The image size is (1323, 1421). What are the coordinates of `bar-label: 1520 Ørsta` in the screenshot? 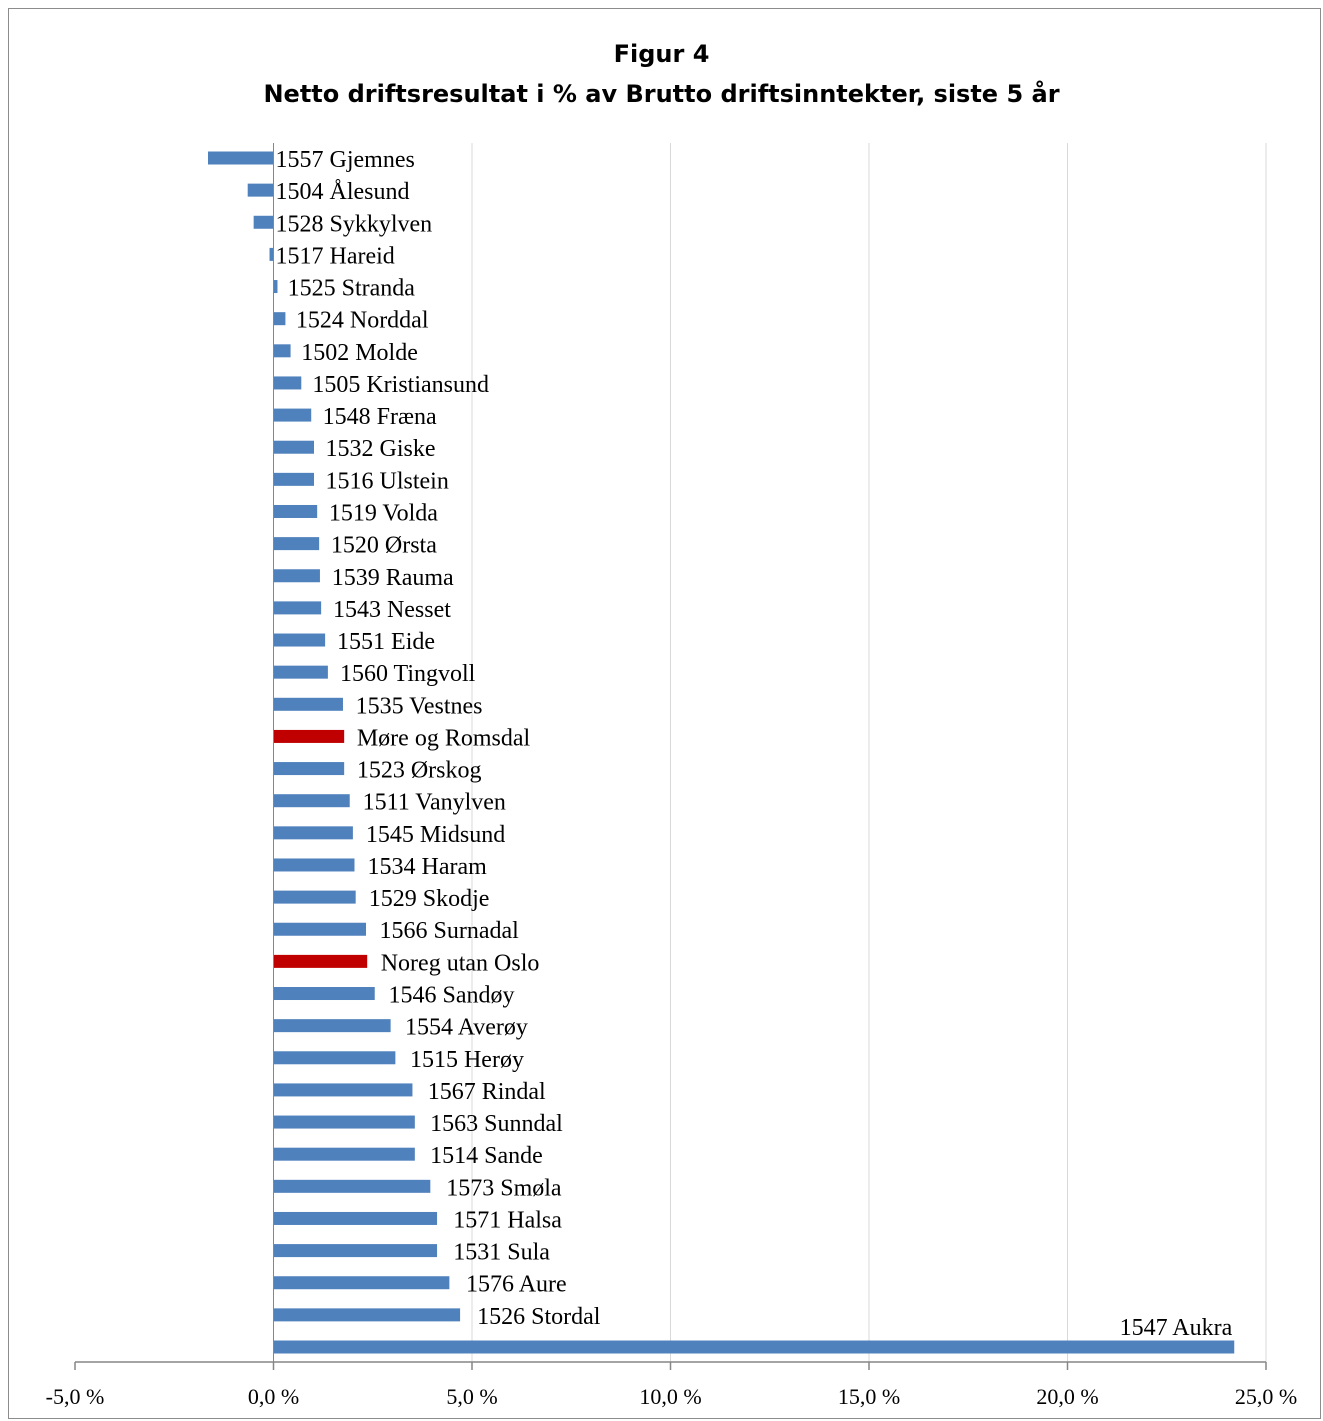 It's located at (384, 546).